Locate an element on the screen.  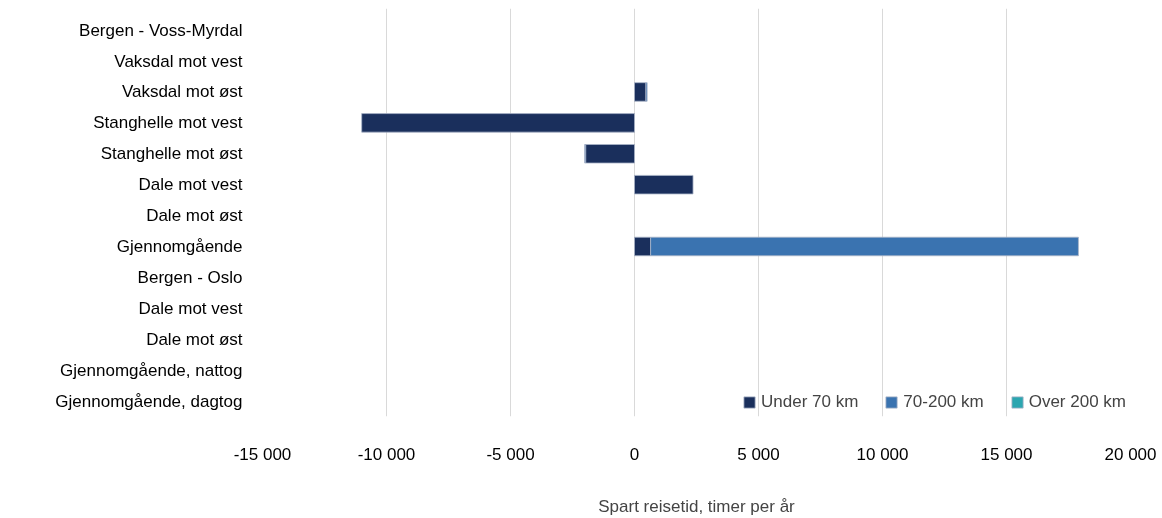
y-tick-label: Stanghelle mot vest is located at coordinates (168, 123).